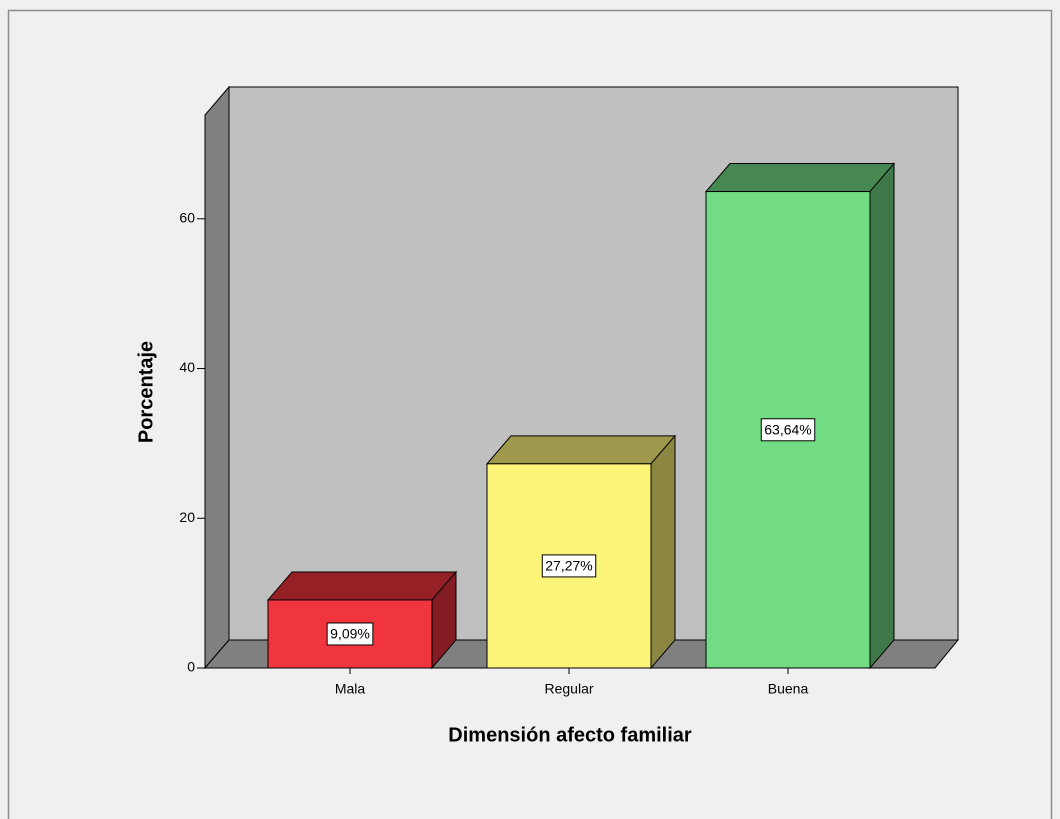 The height and width of the screenshot is (819, 1060). I want to click on value-label: 27,27%, so click(568, 566).